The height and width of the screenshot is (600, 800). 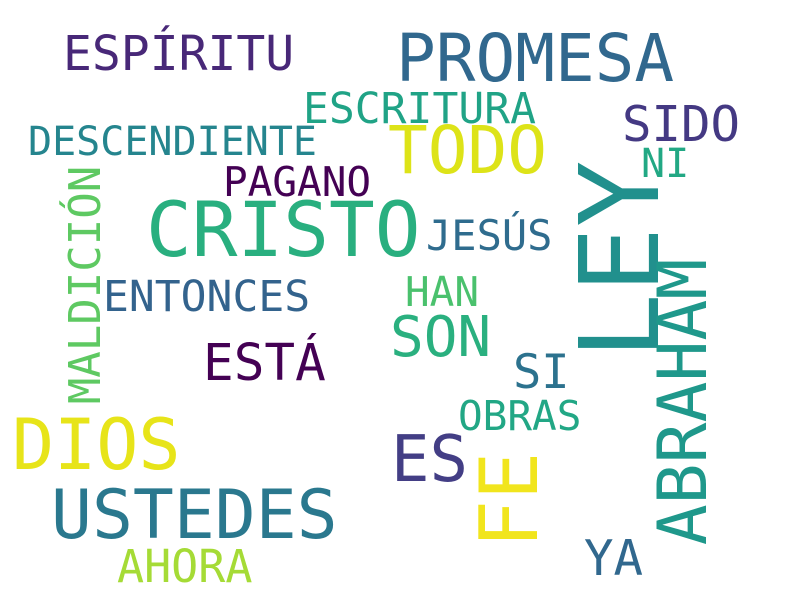 I want to click on word-obras: OBRAS, so click(x=520, y=416).